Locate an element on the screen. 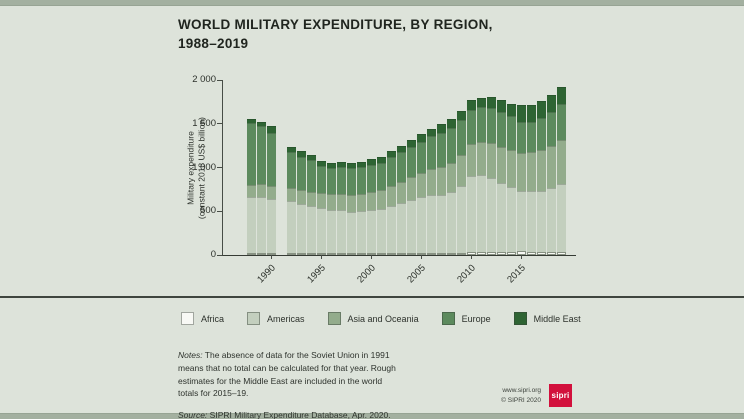 Image resolution: width=744 pixels, height=419 pixels. bar-segment-middle-east-2007 is located at coordinates (441, 128).